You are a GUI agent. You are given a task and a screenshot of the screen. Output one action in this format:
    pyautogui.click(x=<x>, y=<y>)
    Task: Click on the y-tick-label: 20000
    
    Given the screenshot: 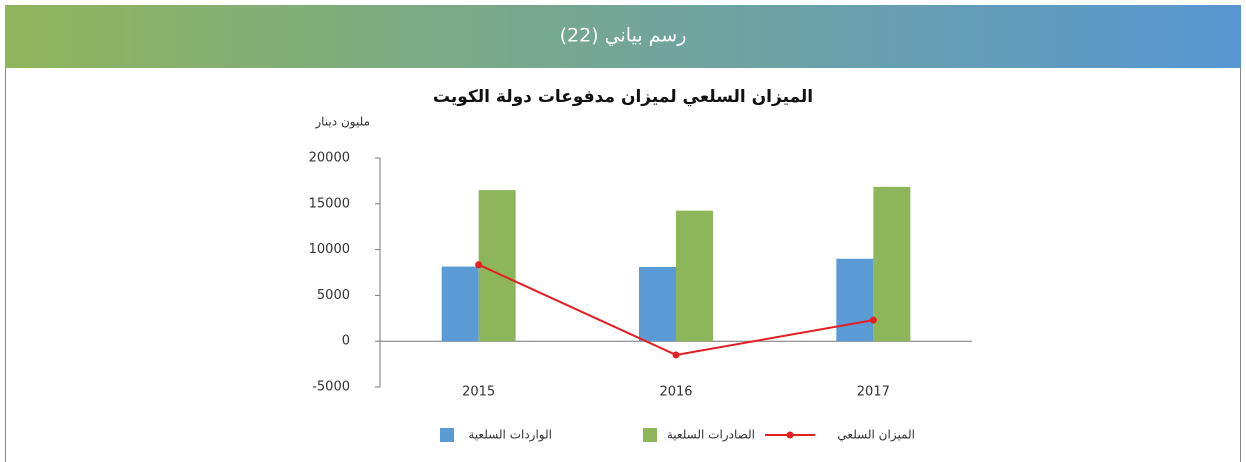 What is the action you would take?
    pyautogui.click(x=329, y=158)
    